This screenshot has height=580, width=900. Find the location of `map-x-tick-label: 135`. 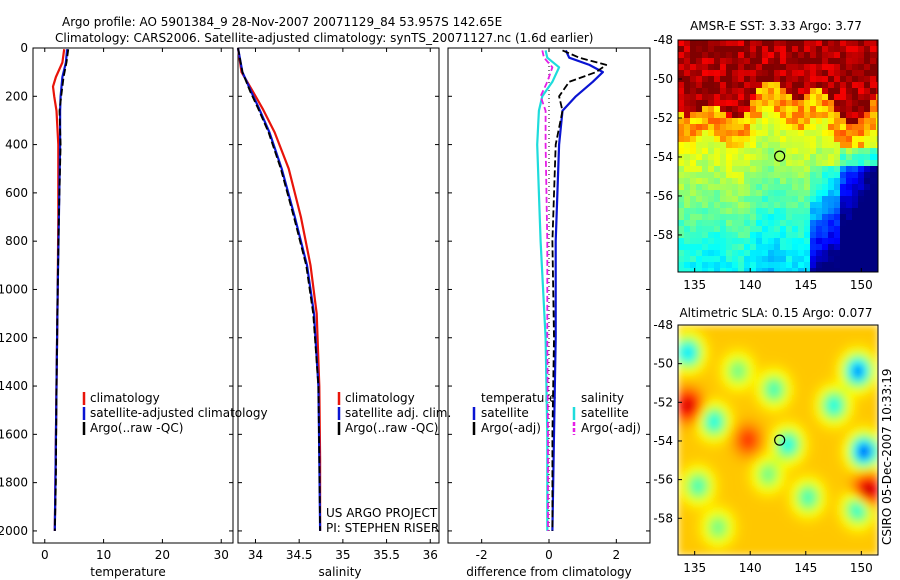

map-x-tick-label: 135 is located at coordinates (694, 568).